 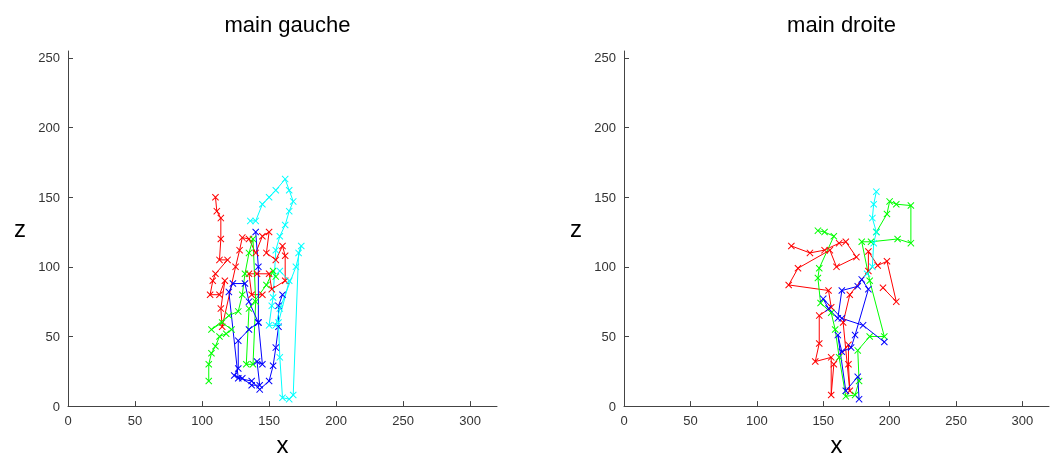 I want to click on chart-title: main gauche, so click(x=287, y=24).